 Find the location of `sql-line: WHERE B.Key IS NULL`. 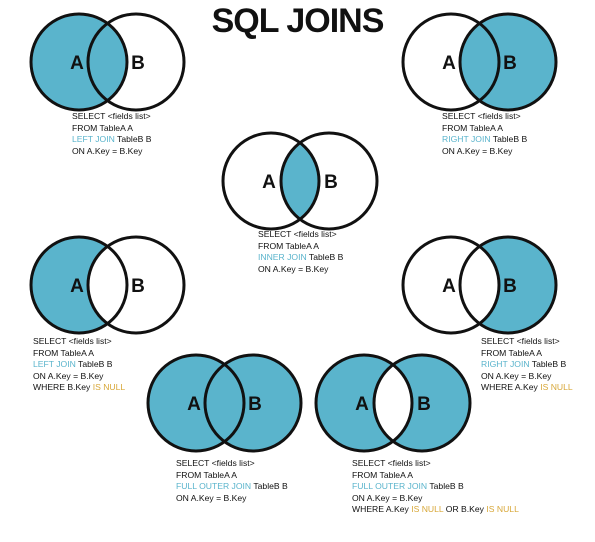

sql-line: WHERE B.Key IS NULL is located at coordinates (79, 388).